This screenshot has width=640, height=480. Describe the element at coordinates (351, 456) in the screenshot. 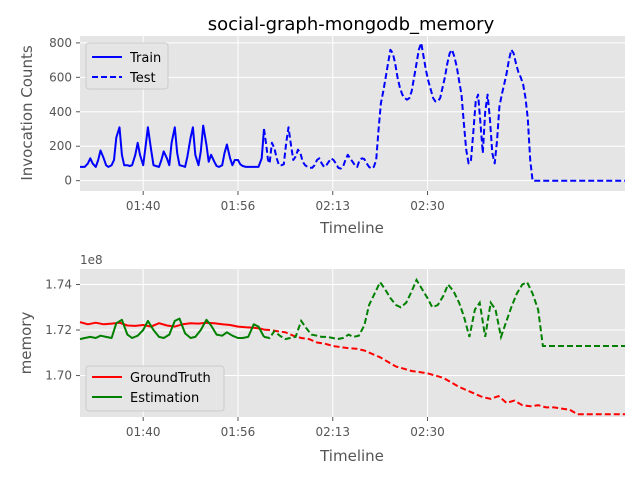

I see `bottom-x-axis-label: Timeline` at that location.